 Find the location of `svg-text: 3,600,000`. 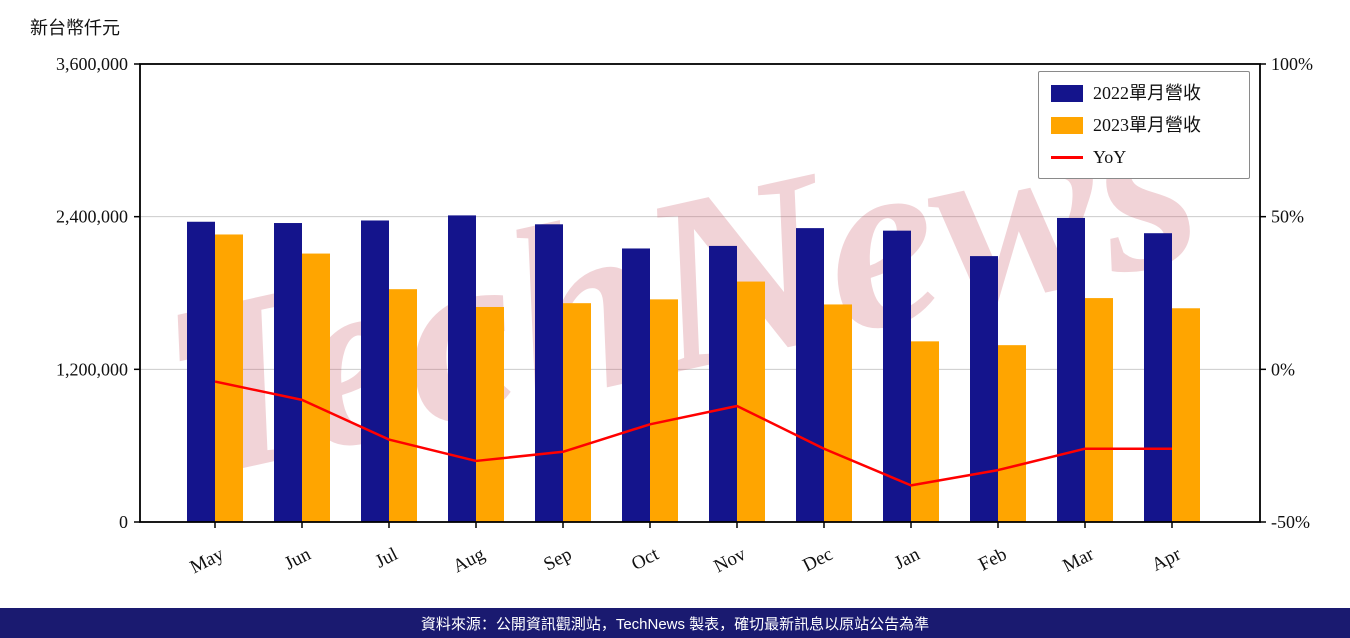

svg-text: 3,600,000 is located at coordinates (92, 64).